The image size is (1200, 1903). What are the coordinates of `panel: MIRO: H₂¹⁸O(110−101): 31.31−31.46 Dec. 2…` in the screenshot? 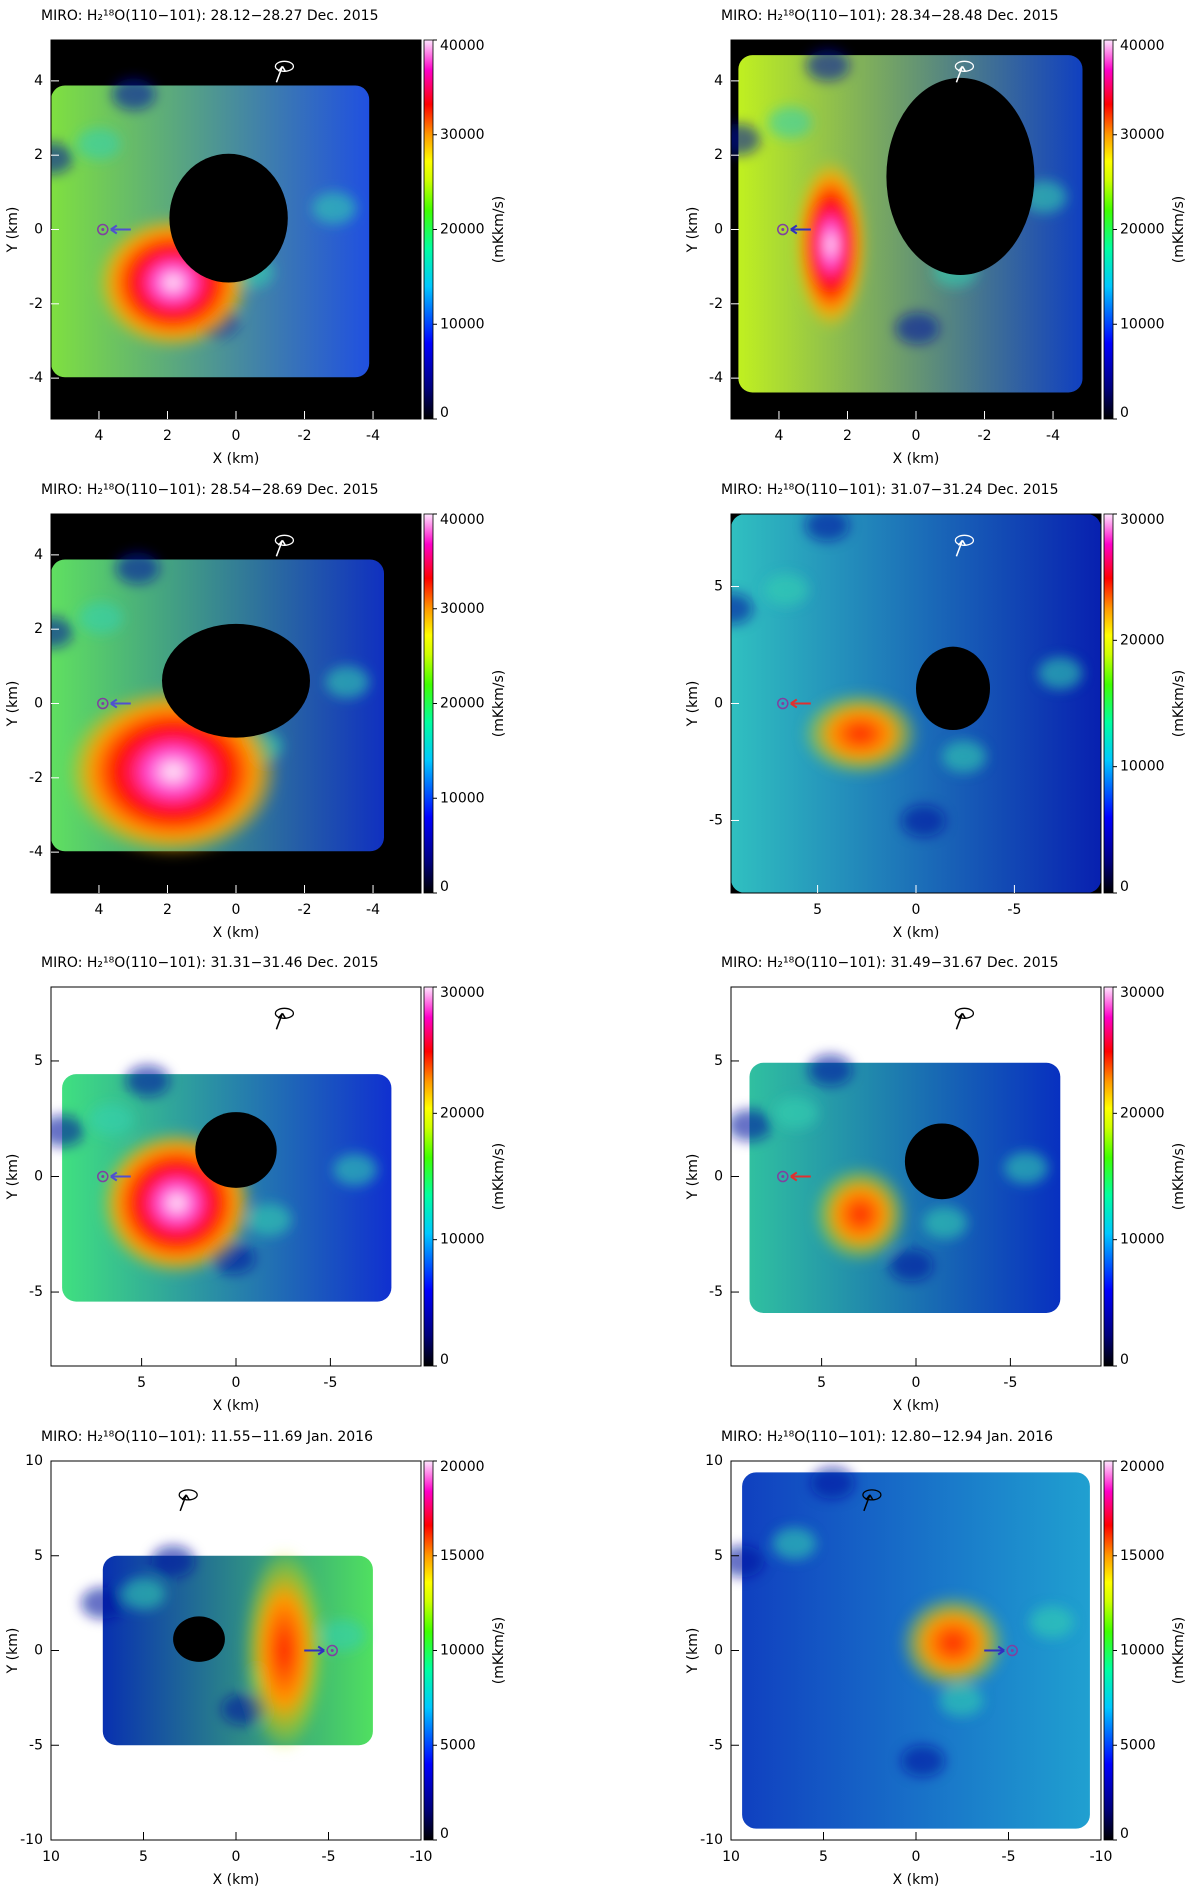 It's located at (256, 1184).